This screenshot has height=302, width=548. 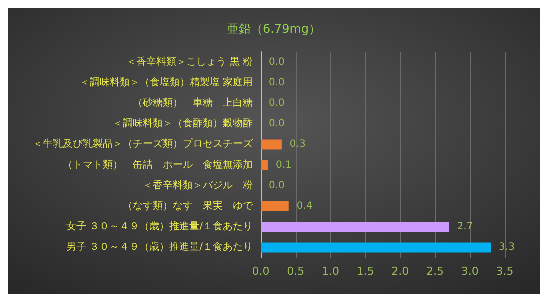 I want to click on x-tick-label: 0.0, so click(x=261, y=271).